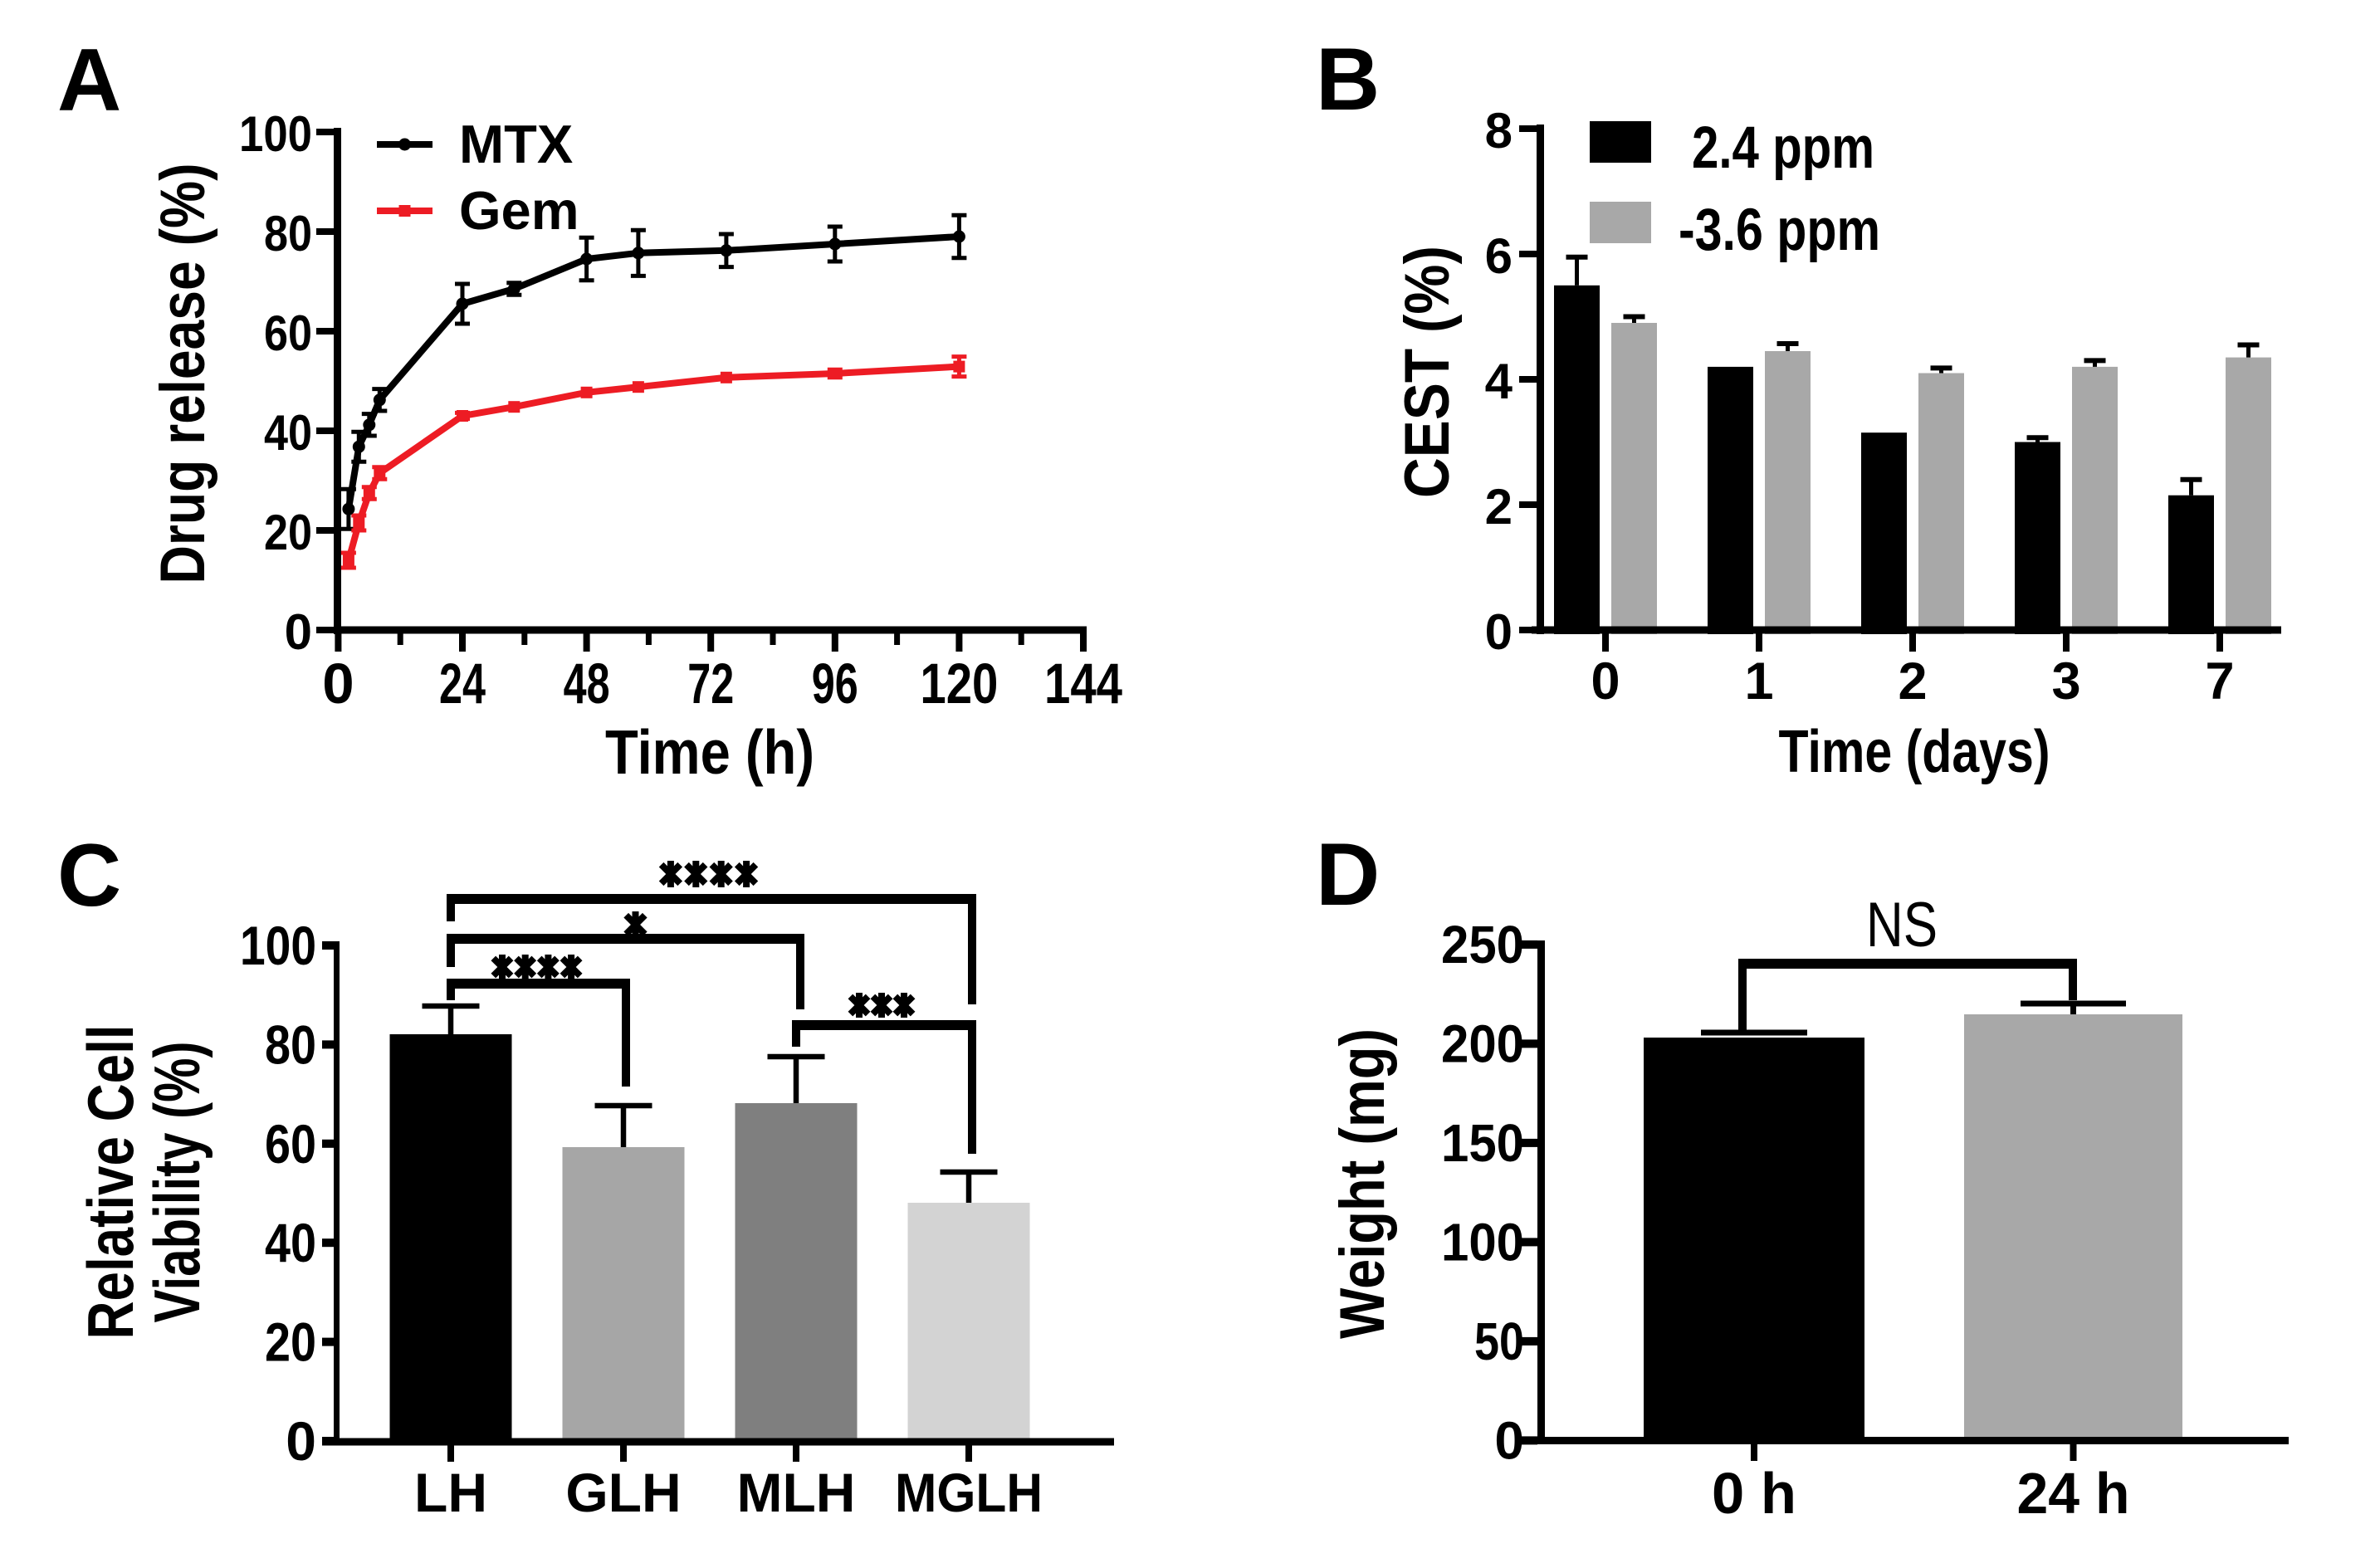 This screenshot has width=2380, height=1563. What do you see at coordinates (1348, 874) in the screenshot?
I see `svg-text: D` at bounding box center [1348, 874].